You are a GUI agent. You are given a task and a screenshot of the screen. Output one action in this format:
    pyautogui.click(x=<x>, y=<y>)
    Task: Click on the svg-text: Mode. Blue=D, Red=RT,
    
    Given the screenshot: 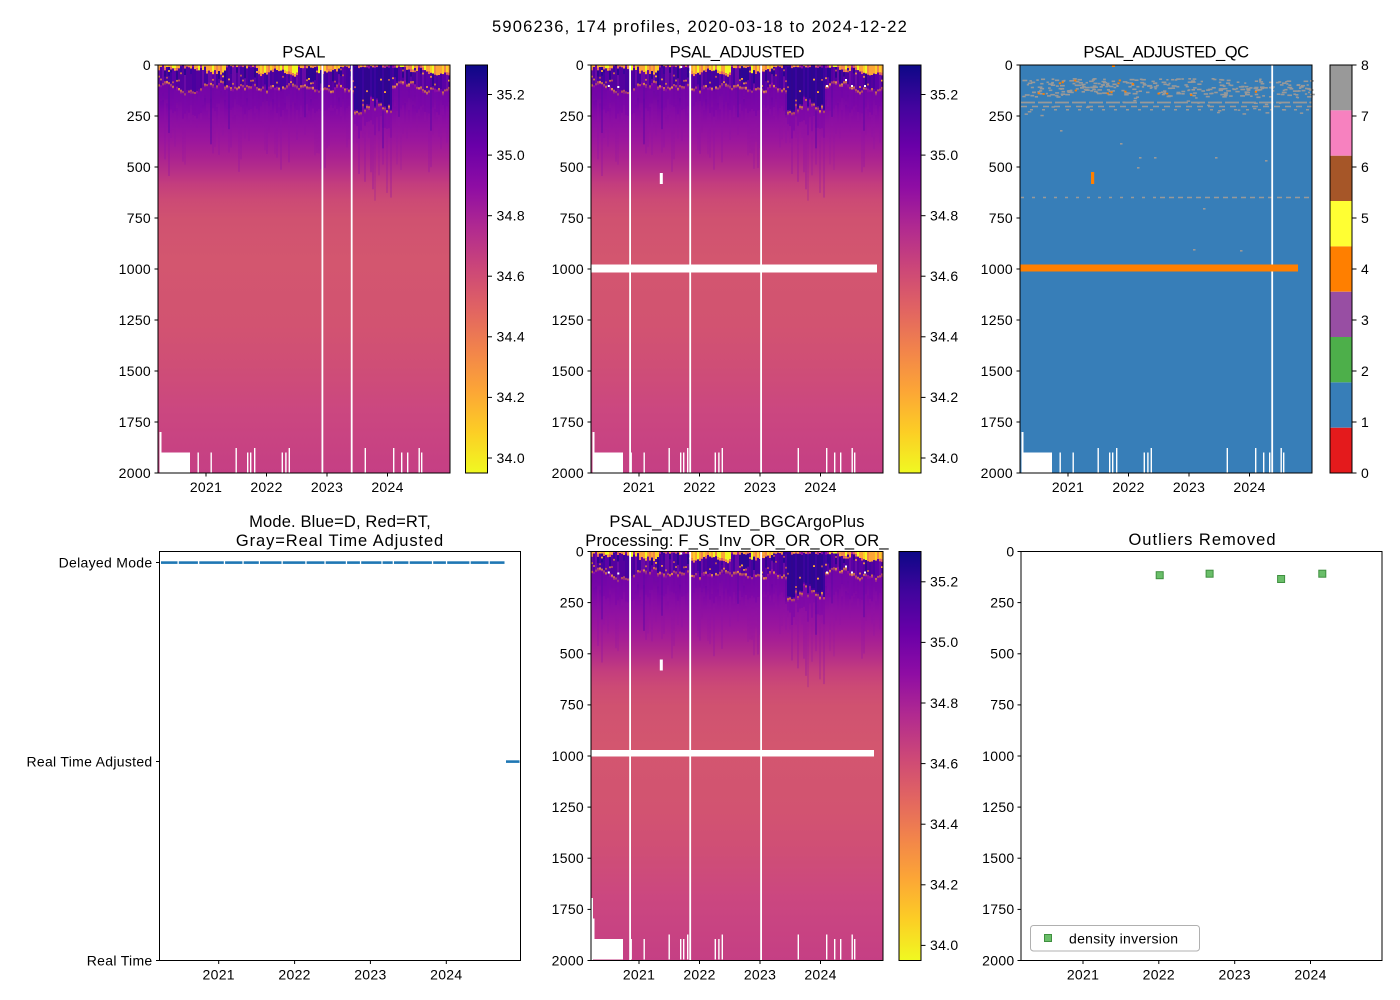 What is the action you would take?
    pyautogui.click(x=340, y=522)
    